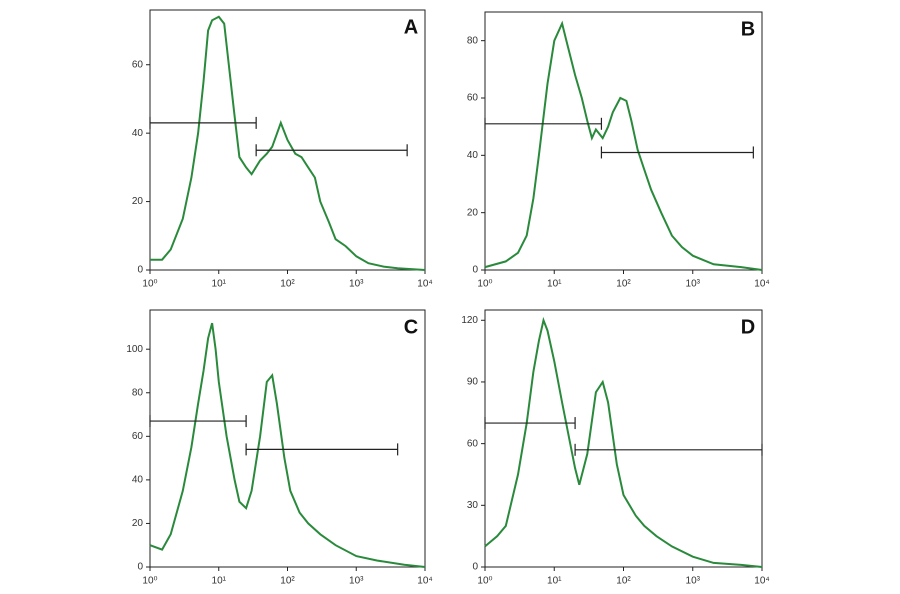  Describe the element at coordinates (748, 327) in the screenshot. I see `panel-label: D` at that location.